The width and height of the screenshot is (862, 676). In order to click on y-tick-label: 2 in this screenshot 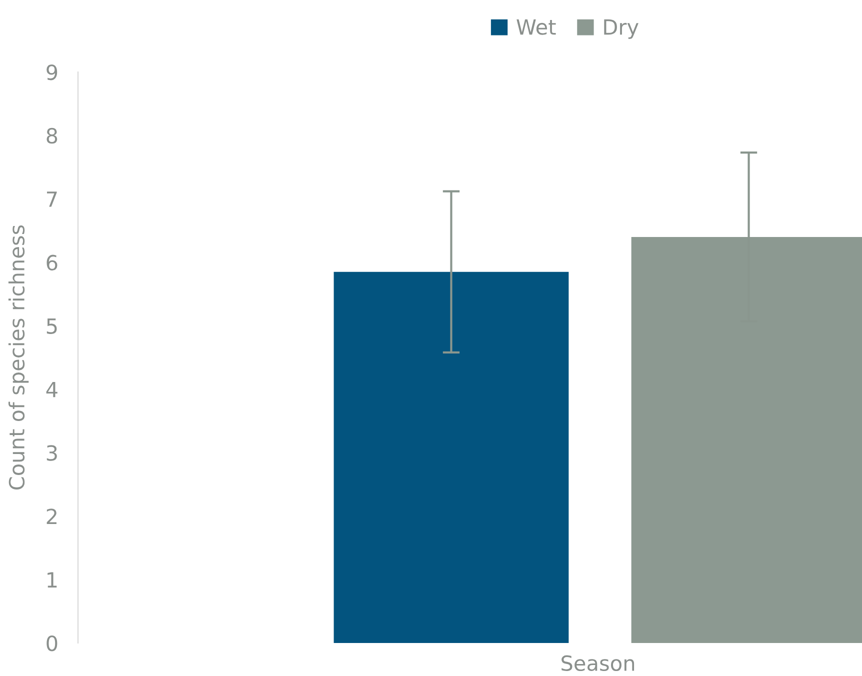, I will do `click(51, 516)`.